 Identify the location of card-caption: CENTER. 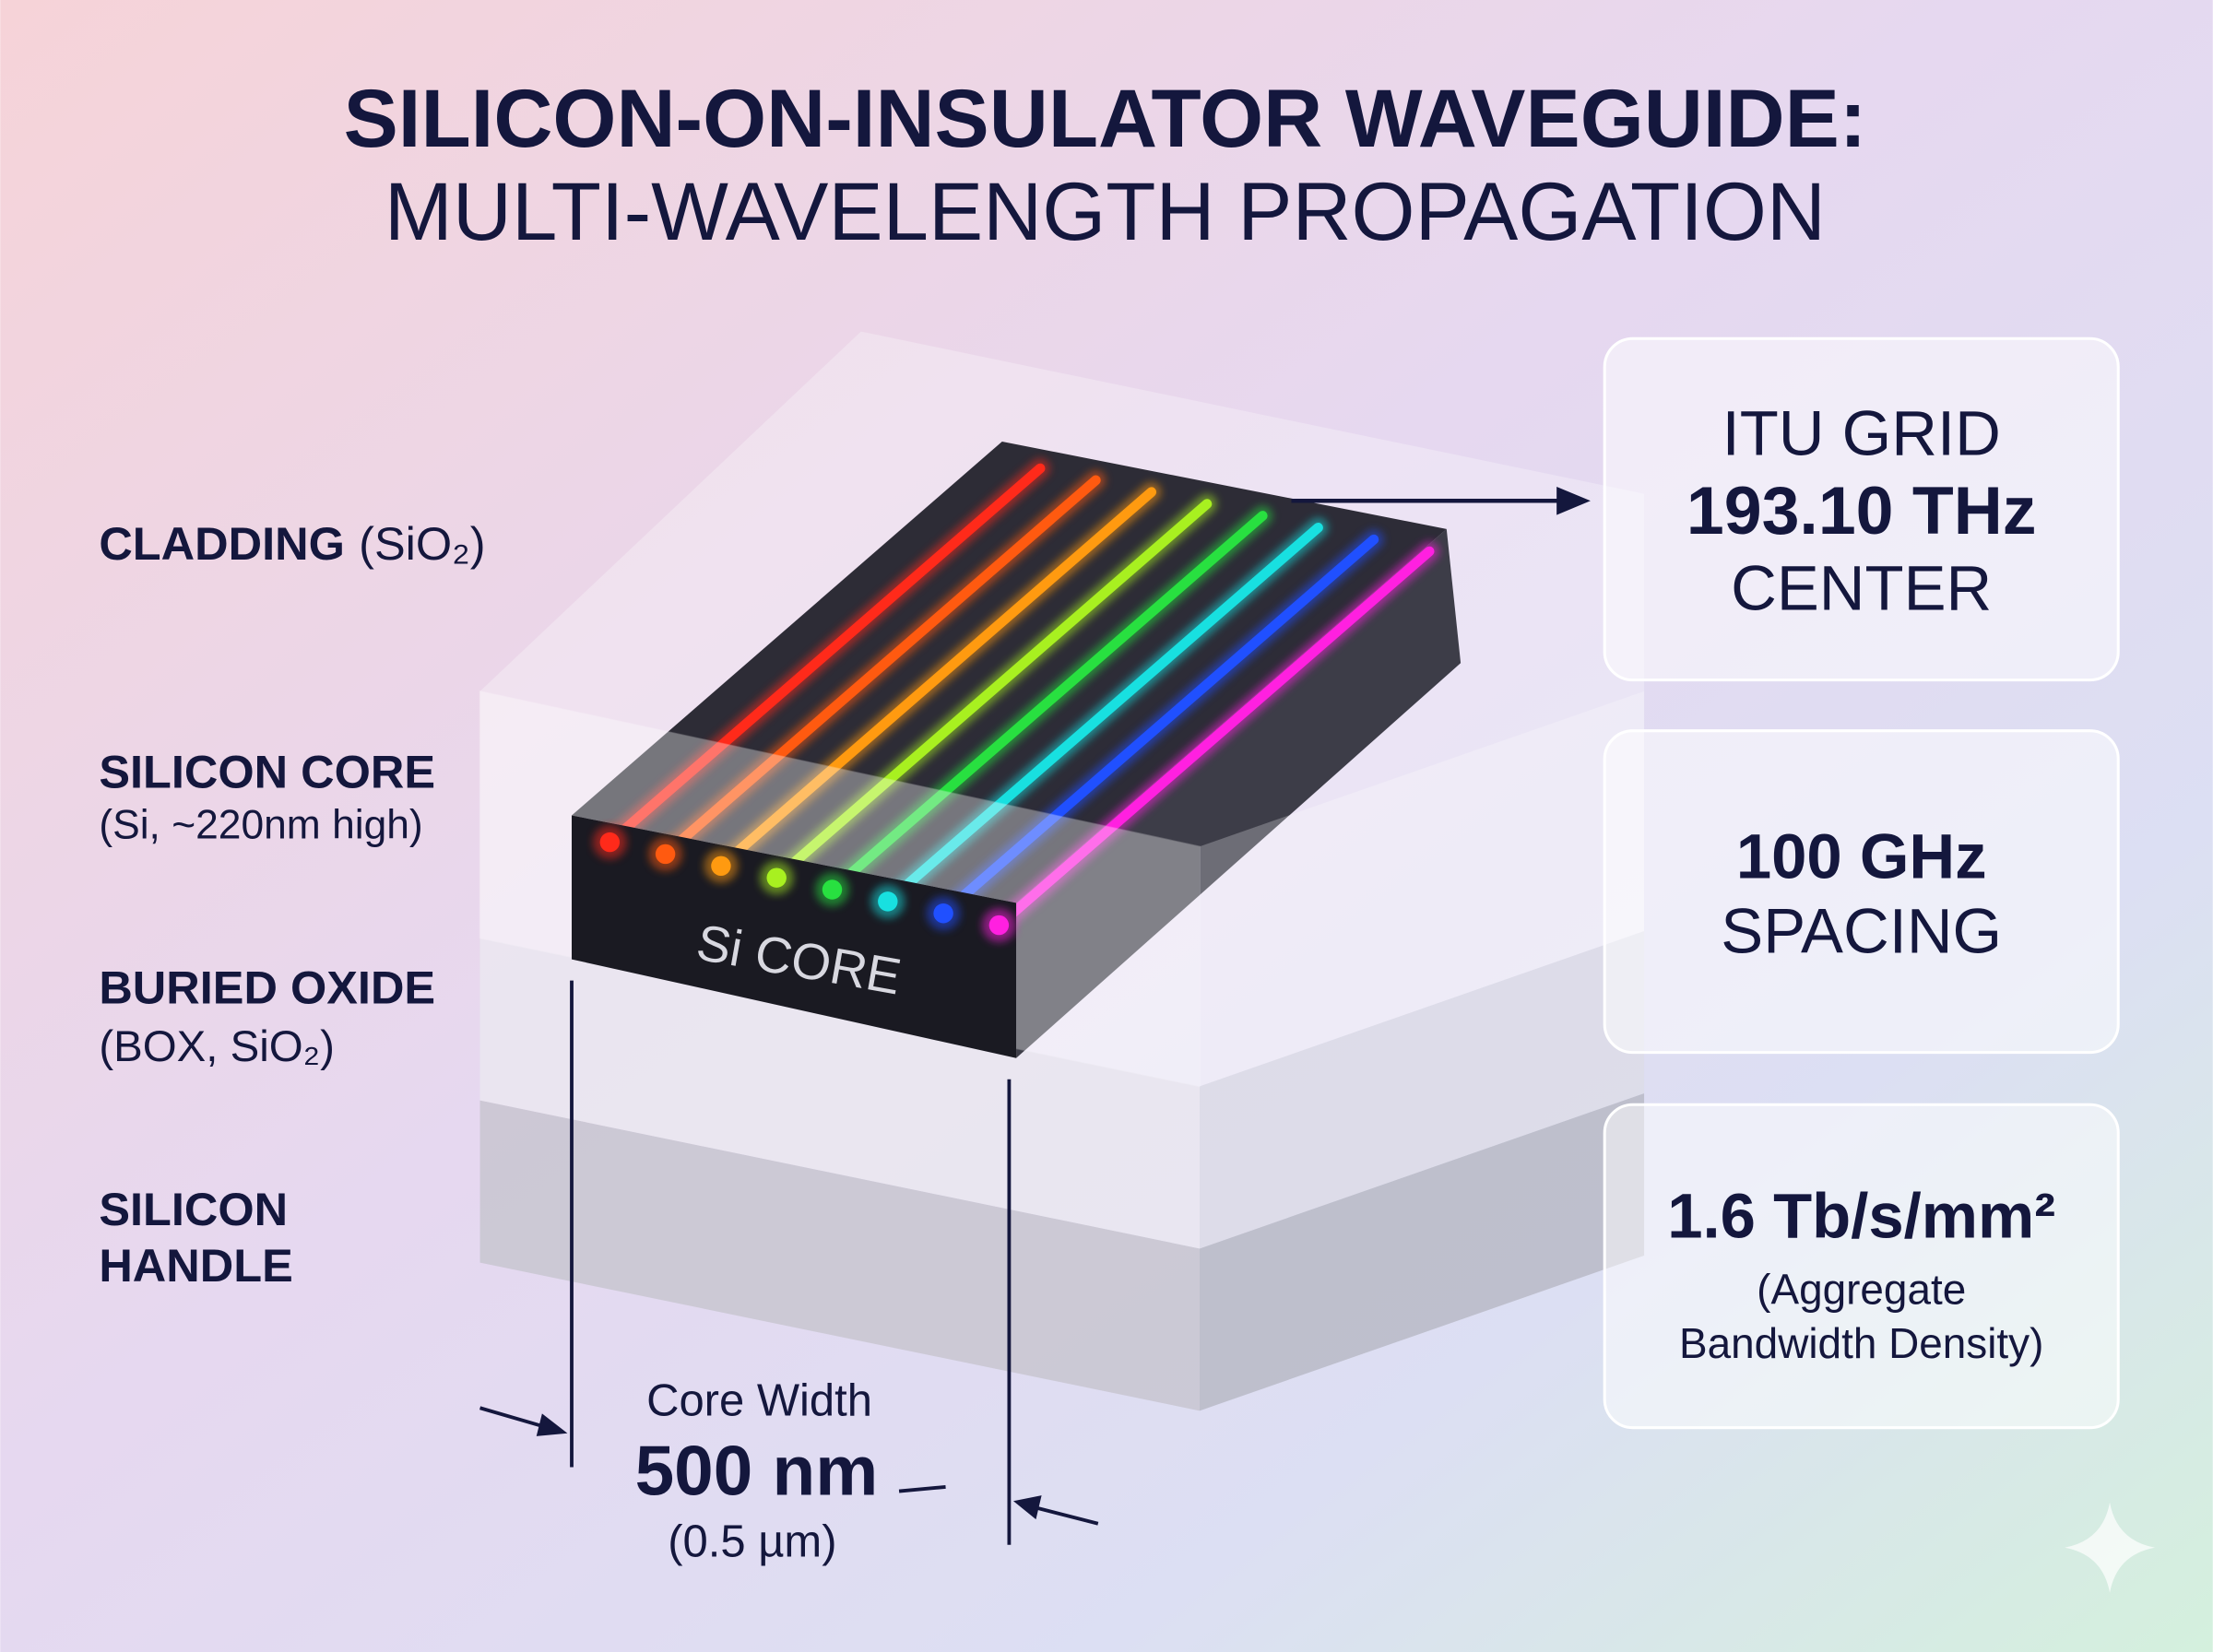
(1861, 588).